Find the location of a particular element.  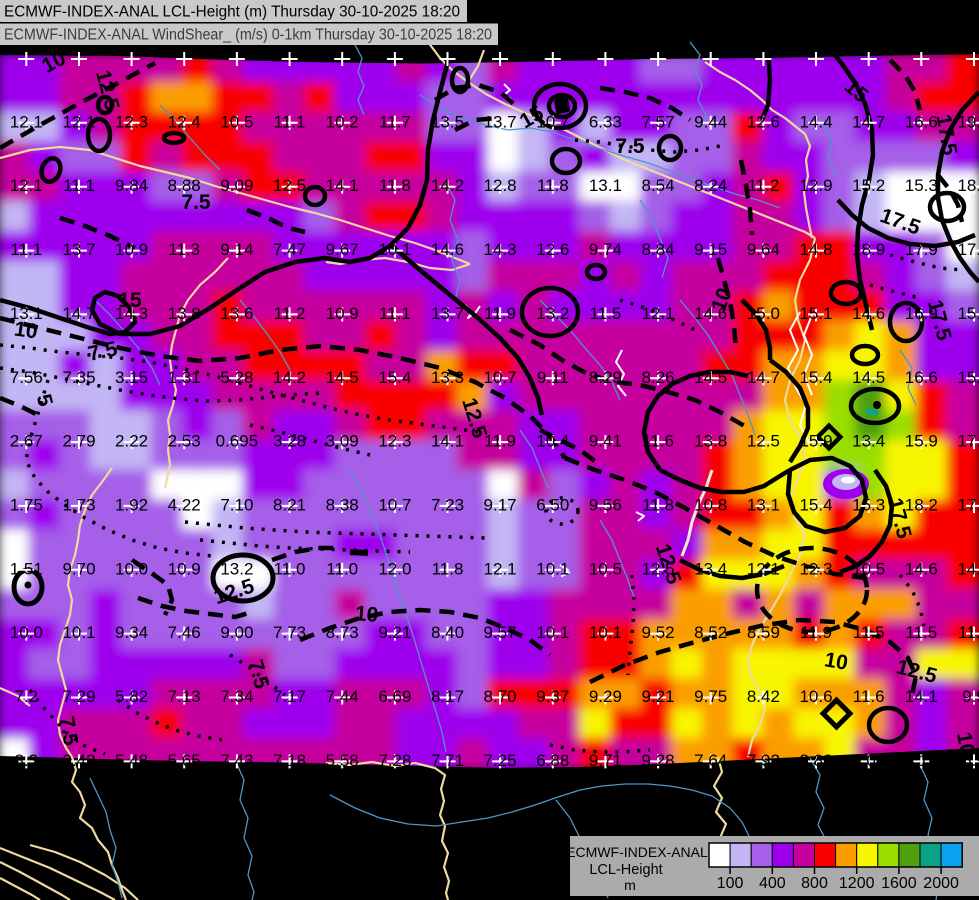

svg-text: 14.3 is located at coordinates (131, 313).